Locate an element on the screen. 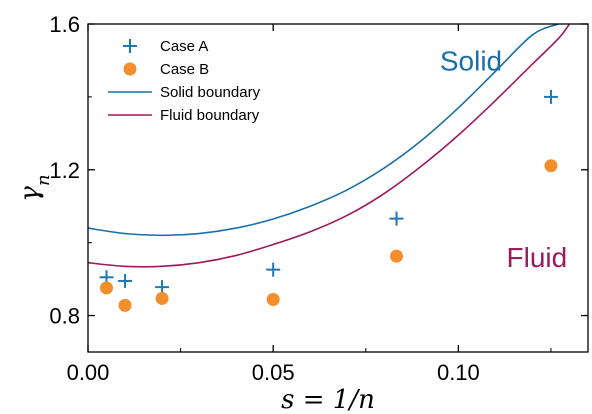 The width and height of the screenshot is (592, 414). y-tick-label: 0.8 is located at coordinates (64, 316).